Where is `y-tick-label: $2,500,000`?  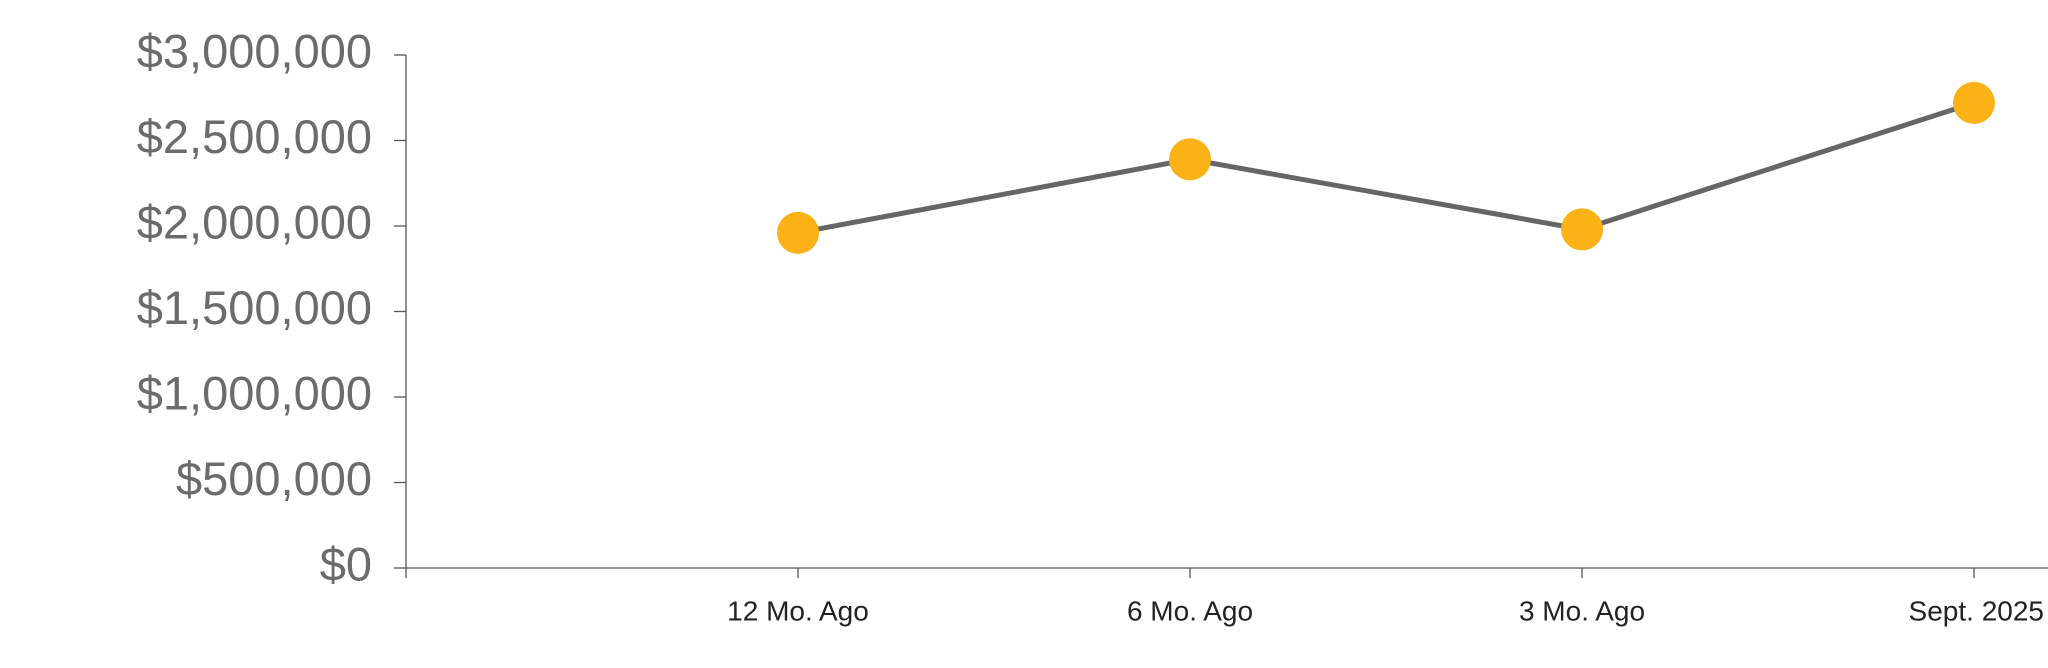
y-tick-label: $2,500,000 is located at coordinates (254, 136).